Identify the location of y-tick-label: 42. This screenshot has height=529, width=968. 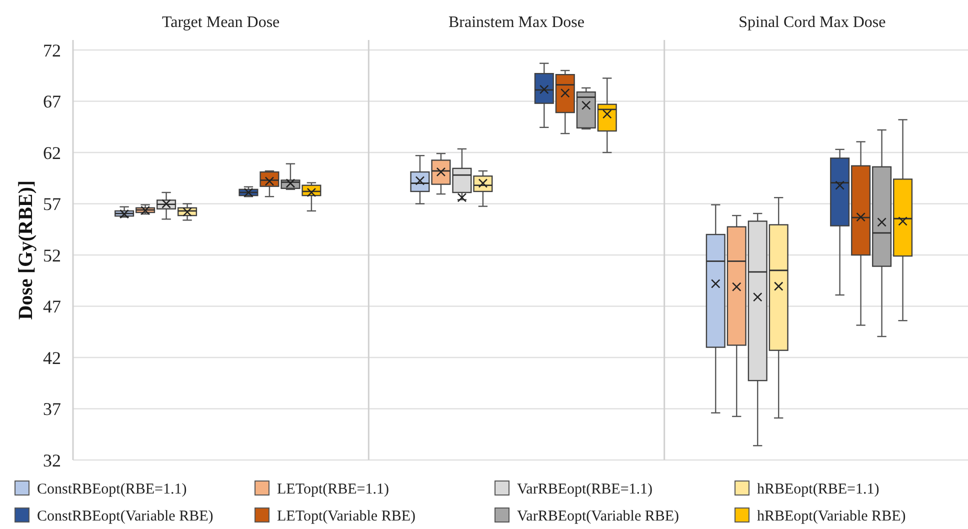
(52, 358).